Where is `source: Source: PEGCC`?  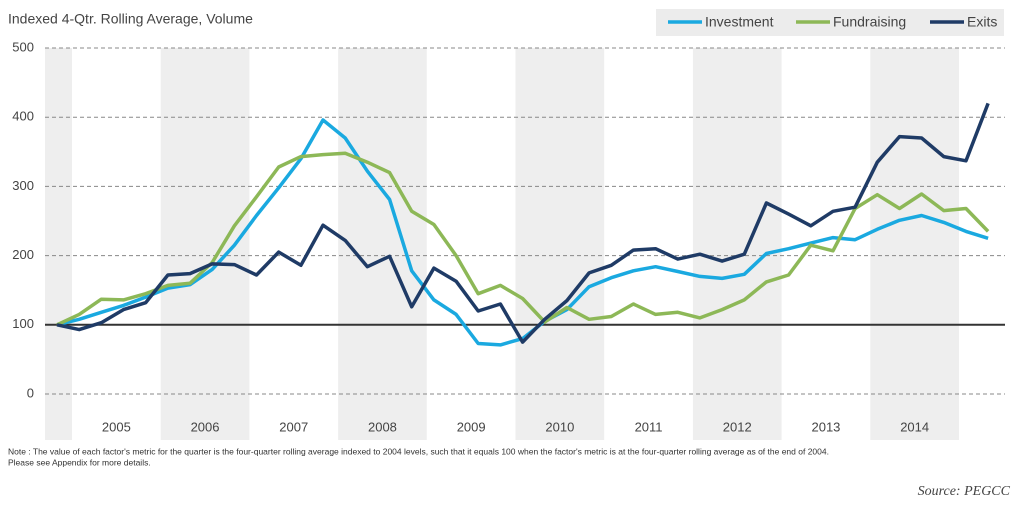 source: Source: PEGCC is located at coordinates (964, 491).